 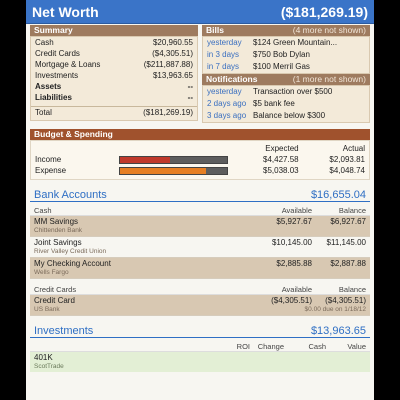 I want to click on summary-value: $13,963.65, so click(x=172, y=75).